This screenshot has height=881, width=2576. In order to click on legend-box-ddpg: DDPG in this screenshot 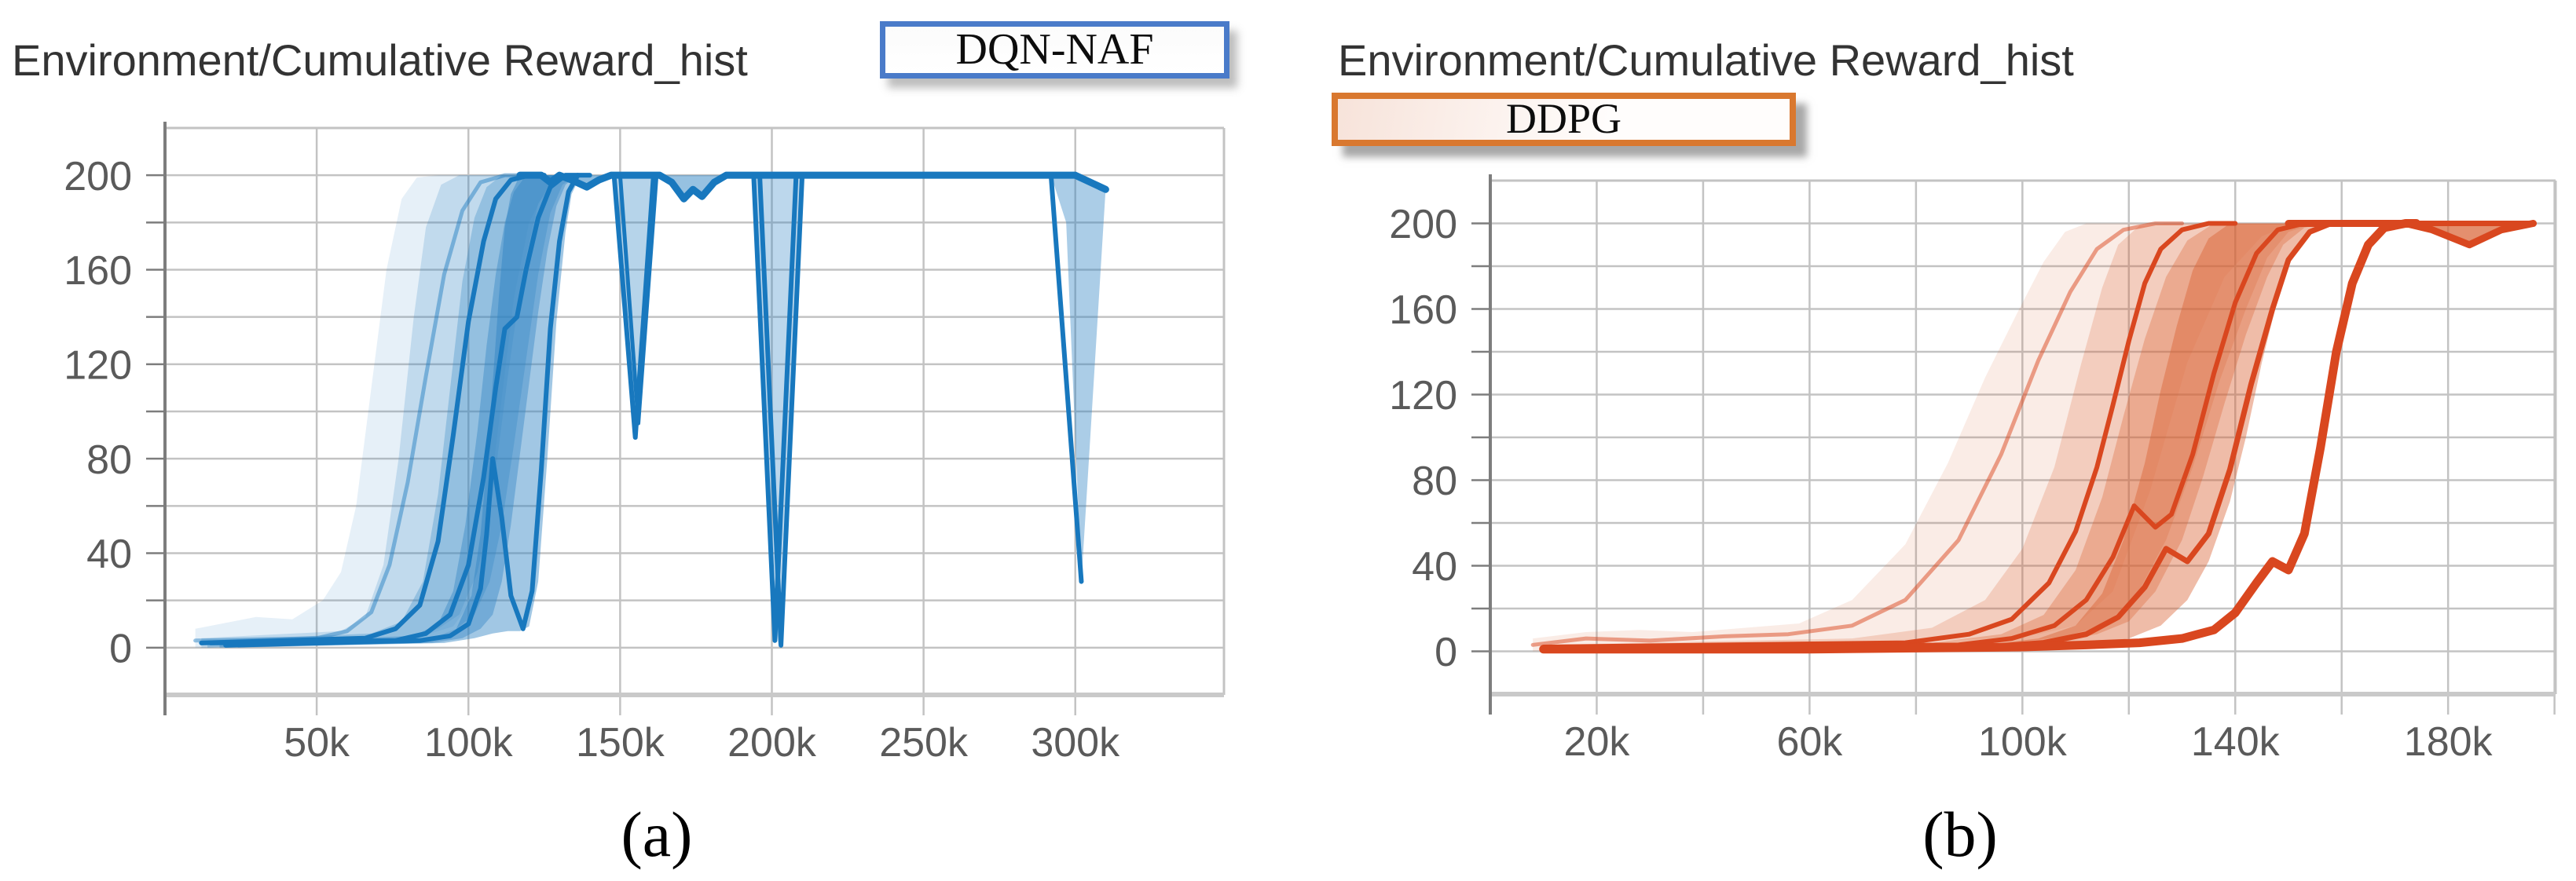, I will do `click(1564, 119)`.